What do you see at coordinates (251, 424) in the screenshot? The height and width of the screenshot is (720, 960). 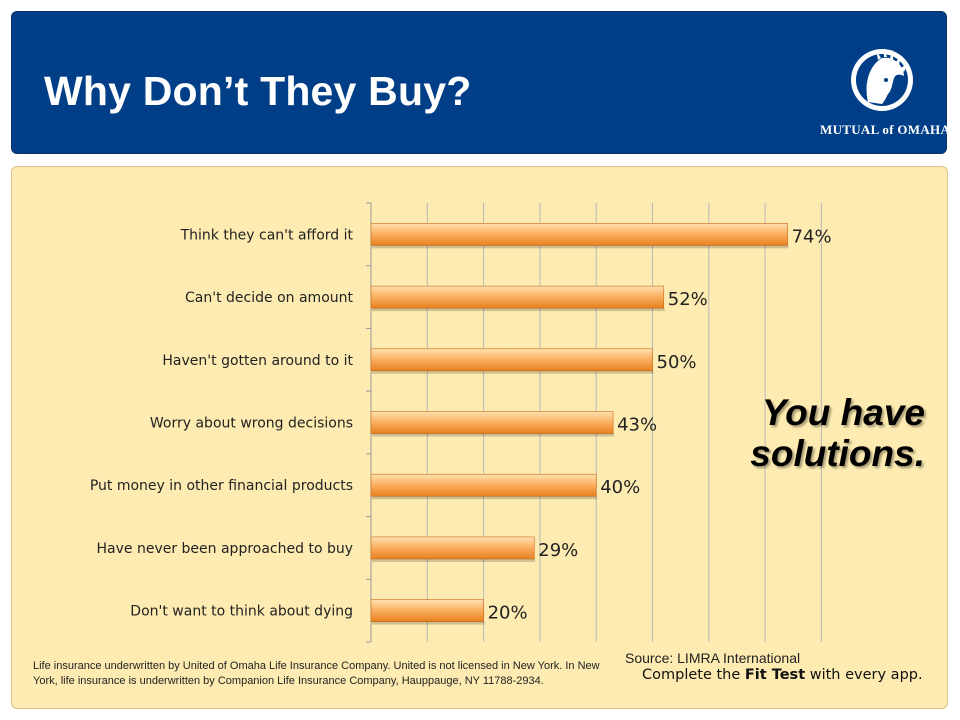 I see `category-label: Worry about wrong decisions` at bounding box center [251, 424].